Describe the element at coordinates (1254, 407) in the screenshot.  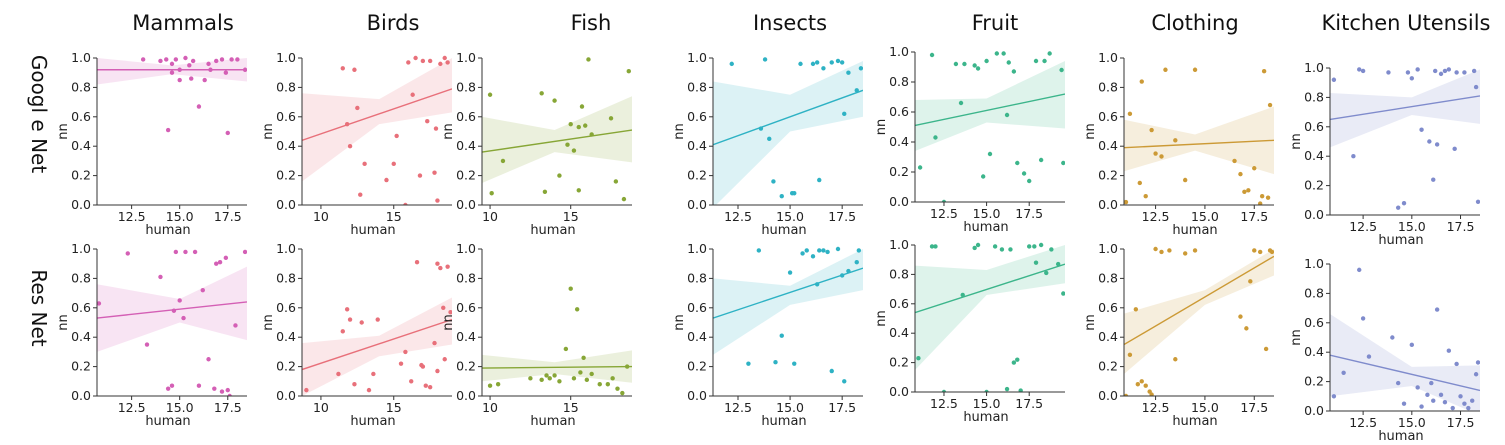
I see `x-tick-label: 17.5` at that location.